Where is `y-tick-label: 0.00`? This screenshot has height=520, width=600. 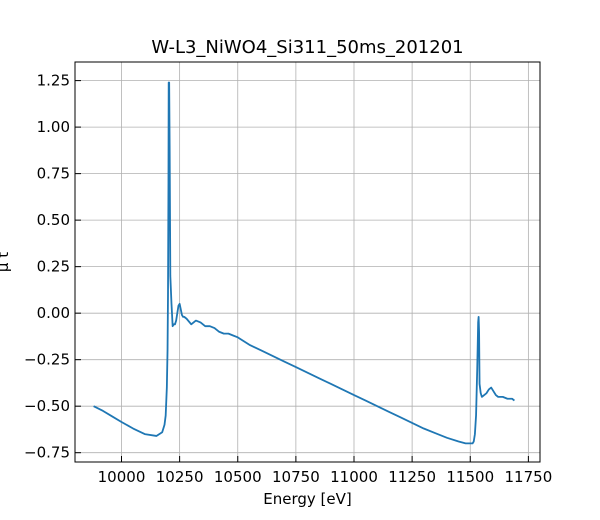
y-tick-label: 0.00 is located at coordinates (53, 313).